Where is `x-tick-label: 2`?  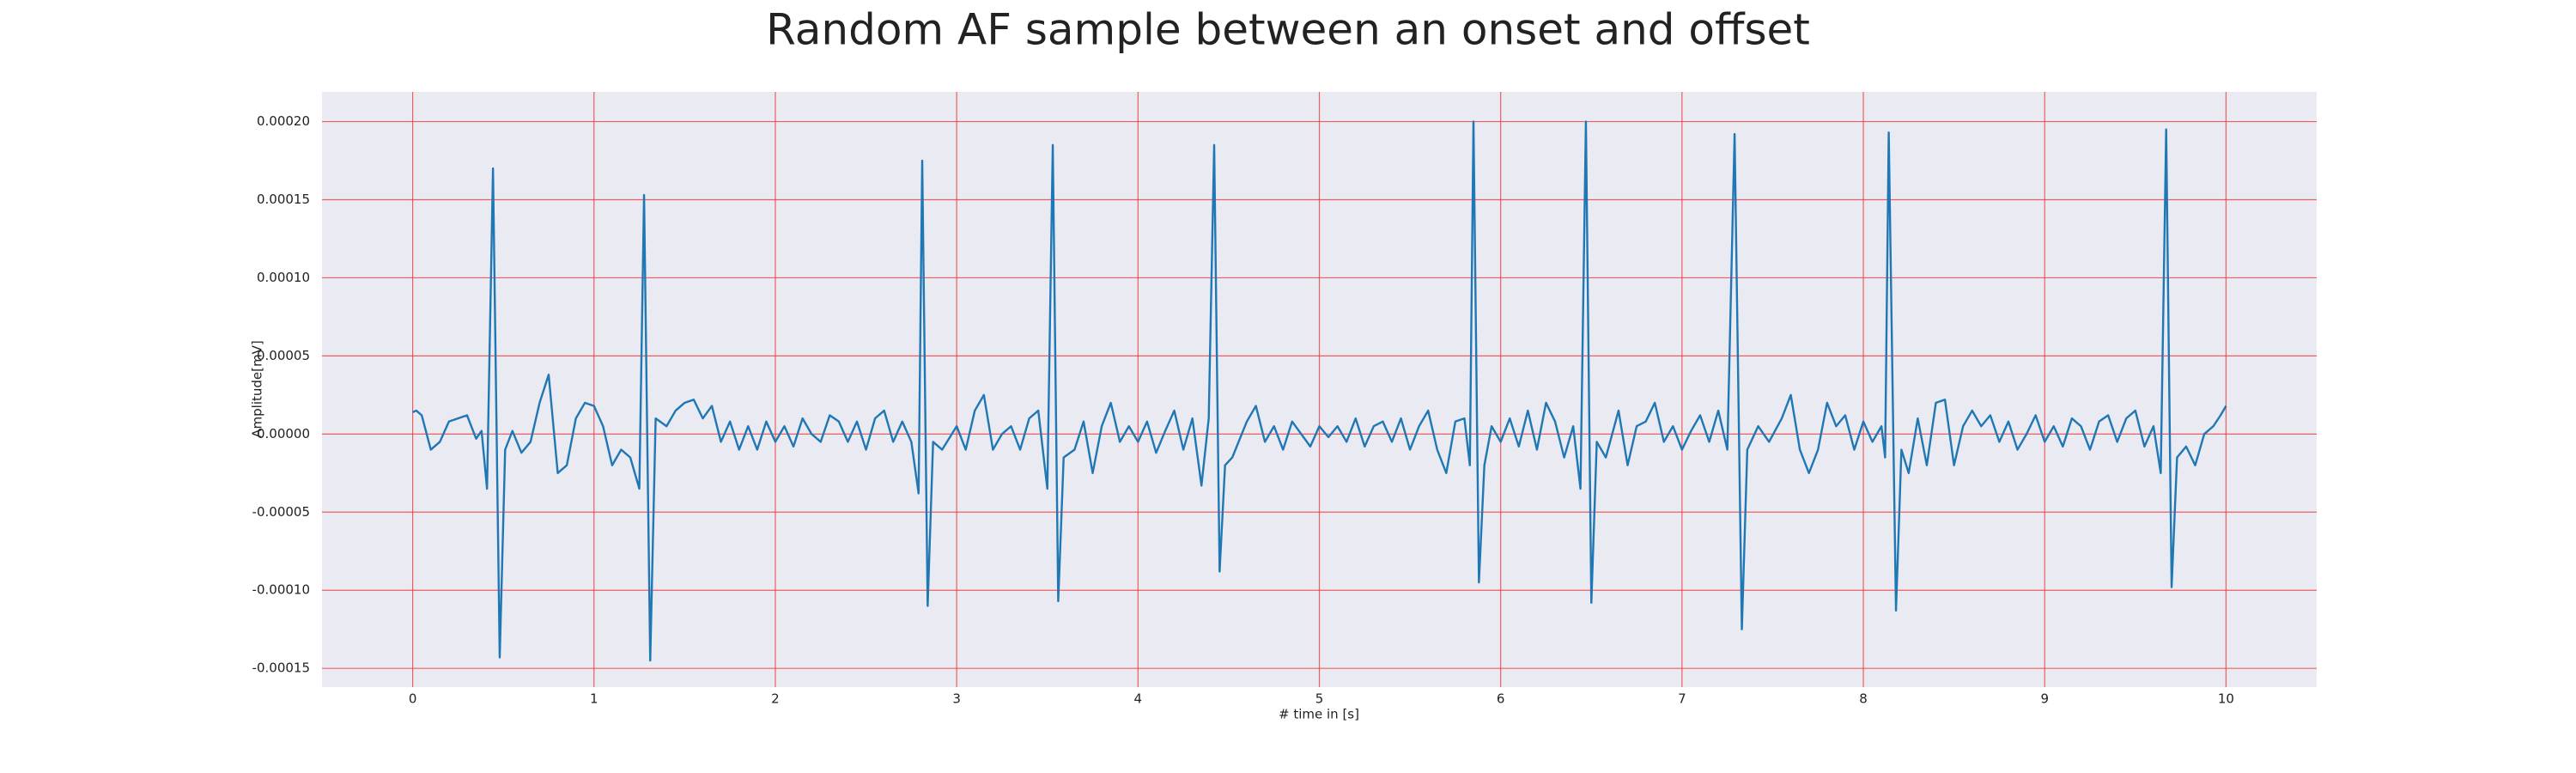
x-tick-label: 2 is located at coordinates (775, 699).